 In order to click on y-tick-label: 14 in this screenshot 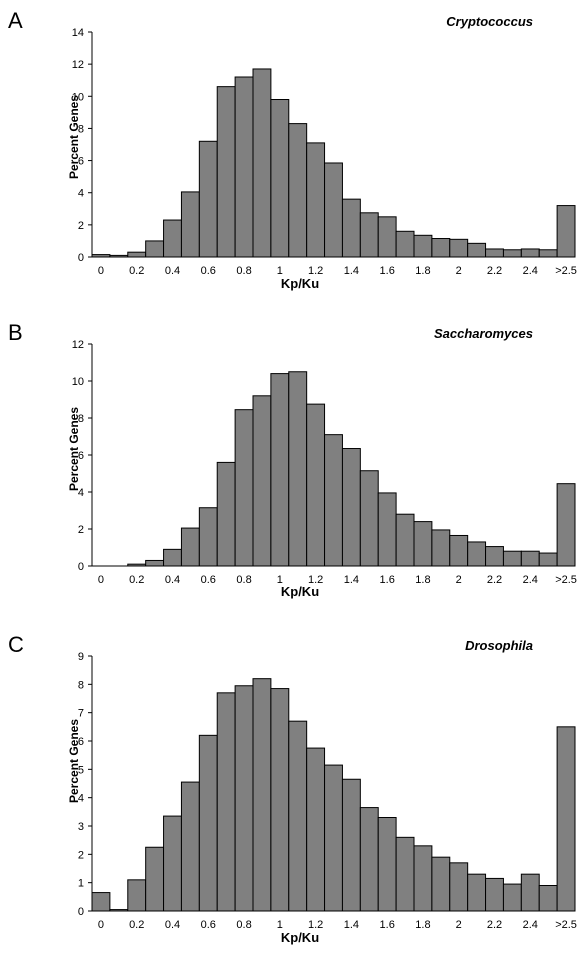, I will do `click(78, 33)`.